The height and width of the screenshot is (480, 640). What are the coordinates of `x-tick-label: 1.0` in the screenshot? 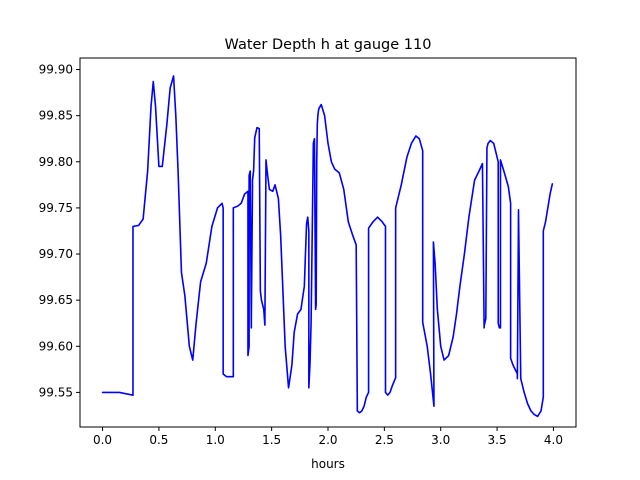 It's located at (215, 440).